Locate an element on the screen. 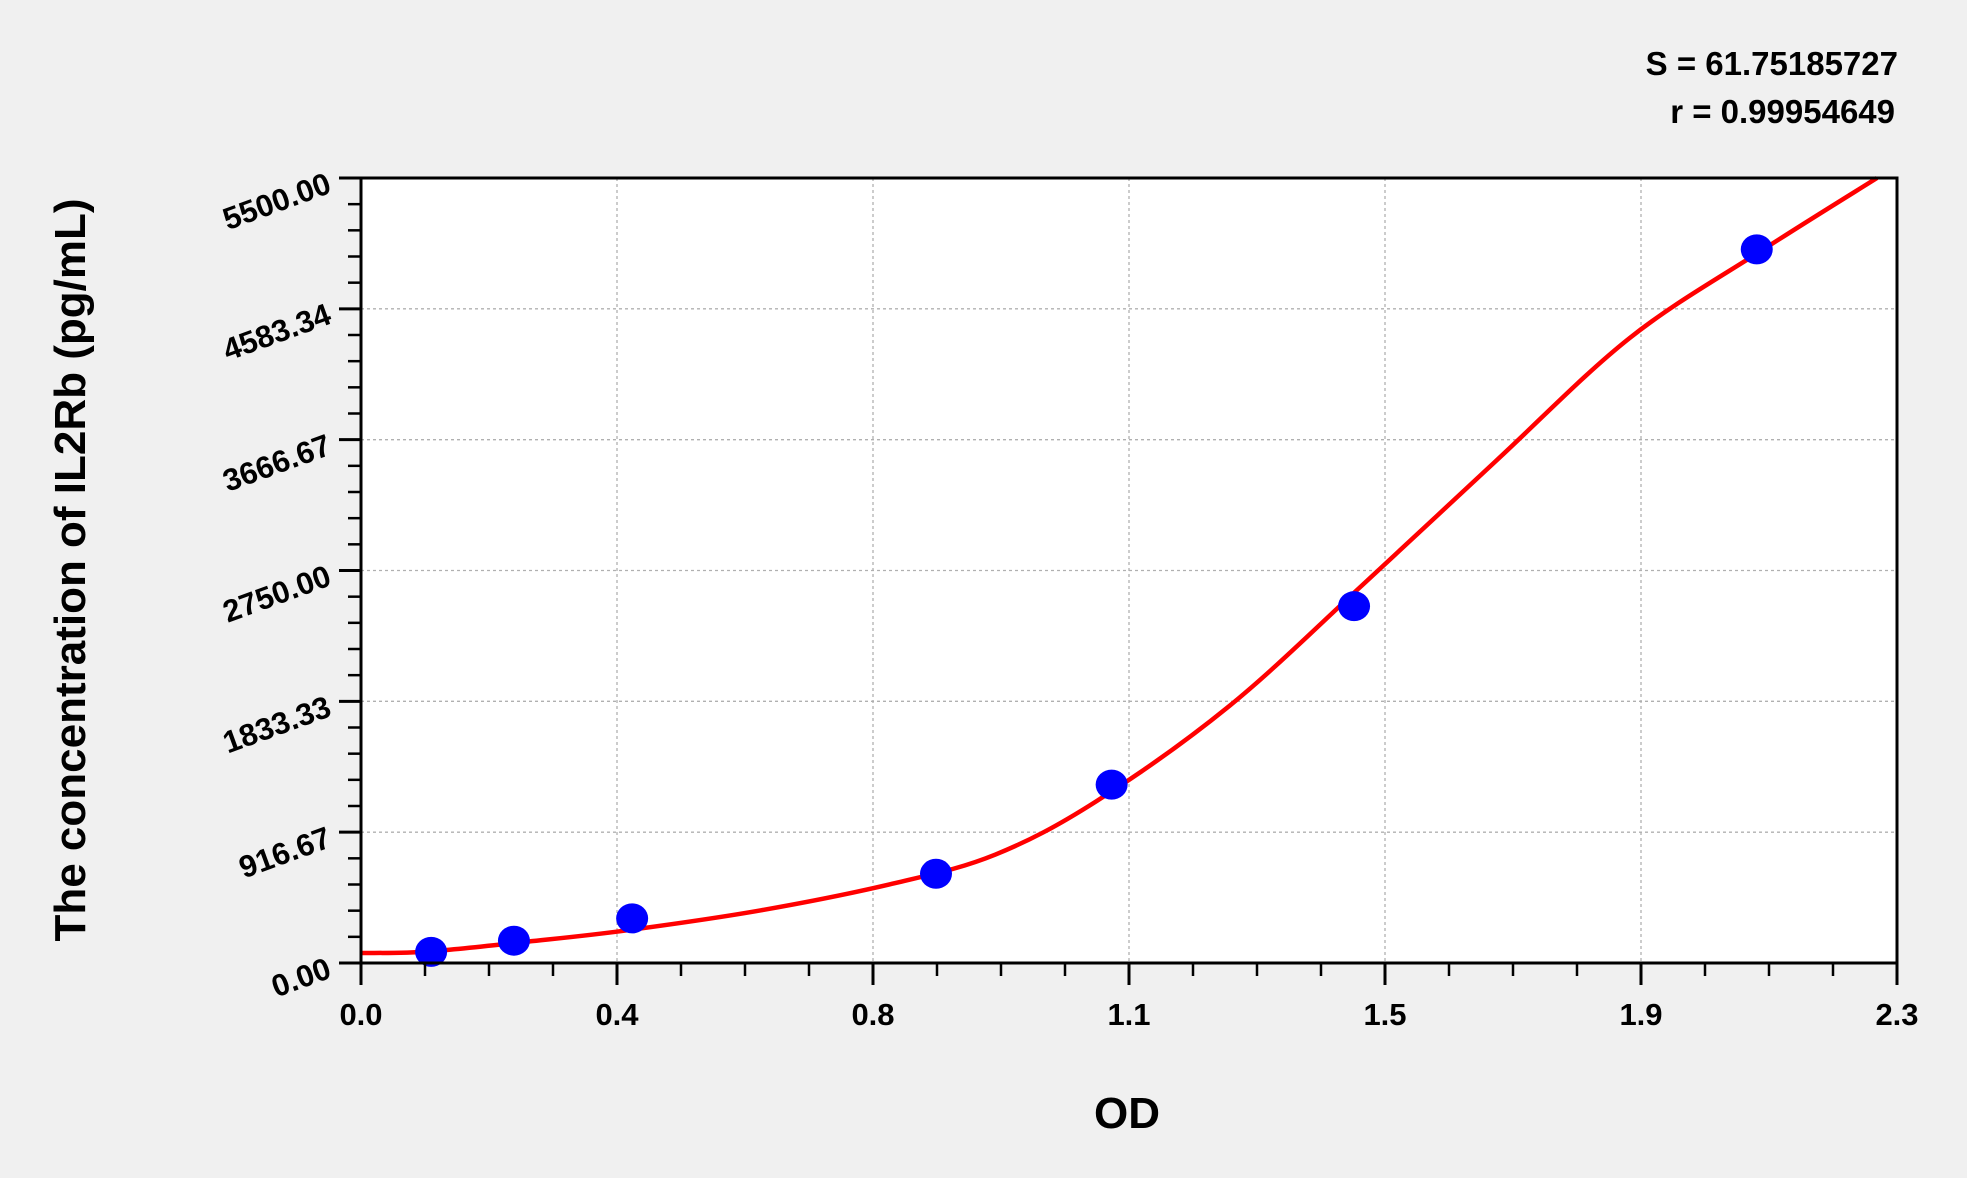  x-tick-label: 2.3 is located at coordinates (1896, 1014).